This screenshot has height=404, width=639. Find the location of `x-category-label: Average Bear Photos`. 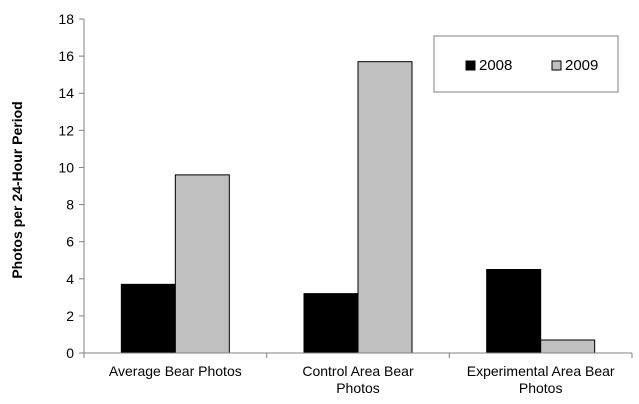

x-category-label: Average Bear Photos is located at coordinates (175, 371).